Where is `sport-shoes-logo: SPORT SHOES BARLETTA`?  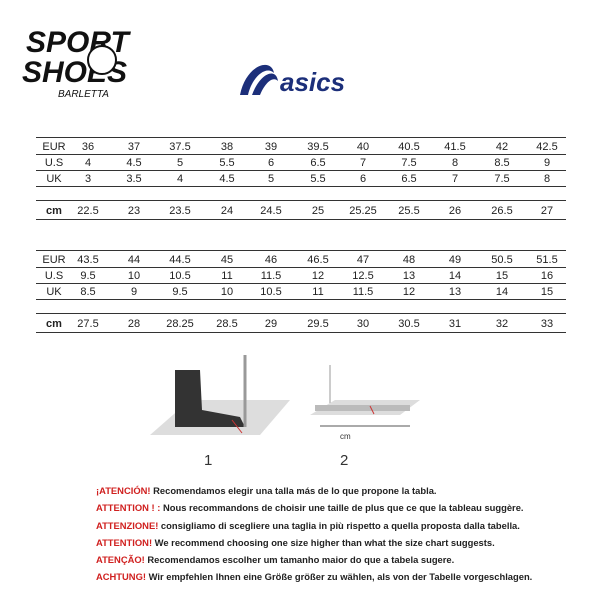
sport-shoes-logo: SPORT SHOES BARLETTA is located at coordinates (76, 63).